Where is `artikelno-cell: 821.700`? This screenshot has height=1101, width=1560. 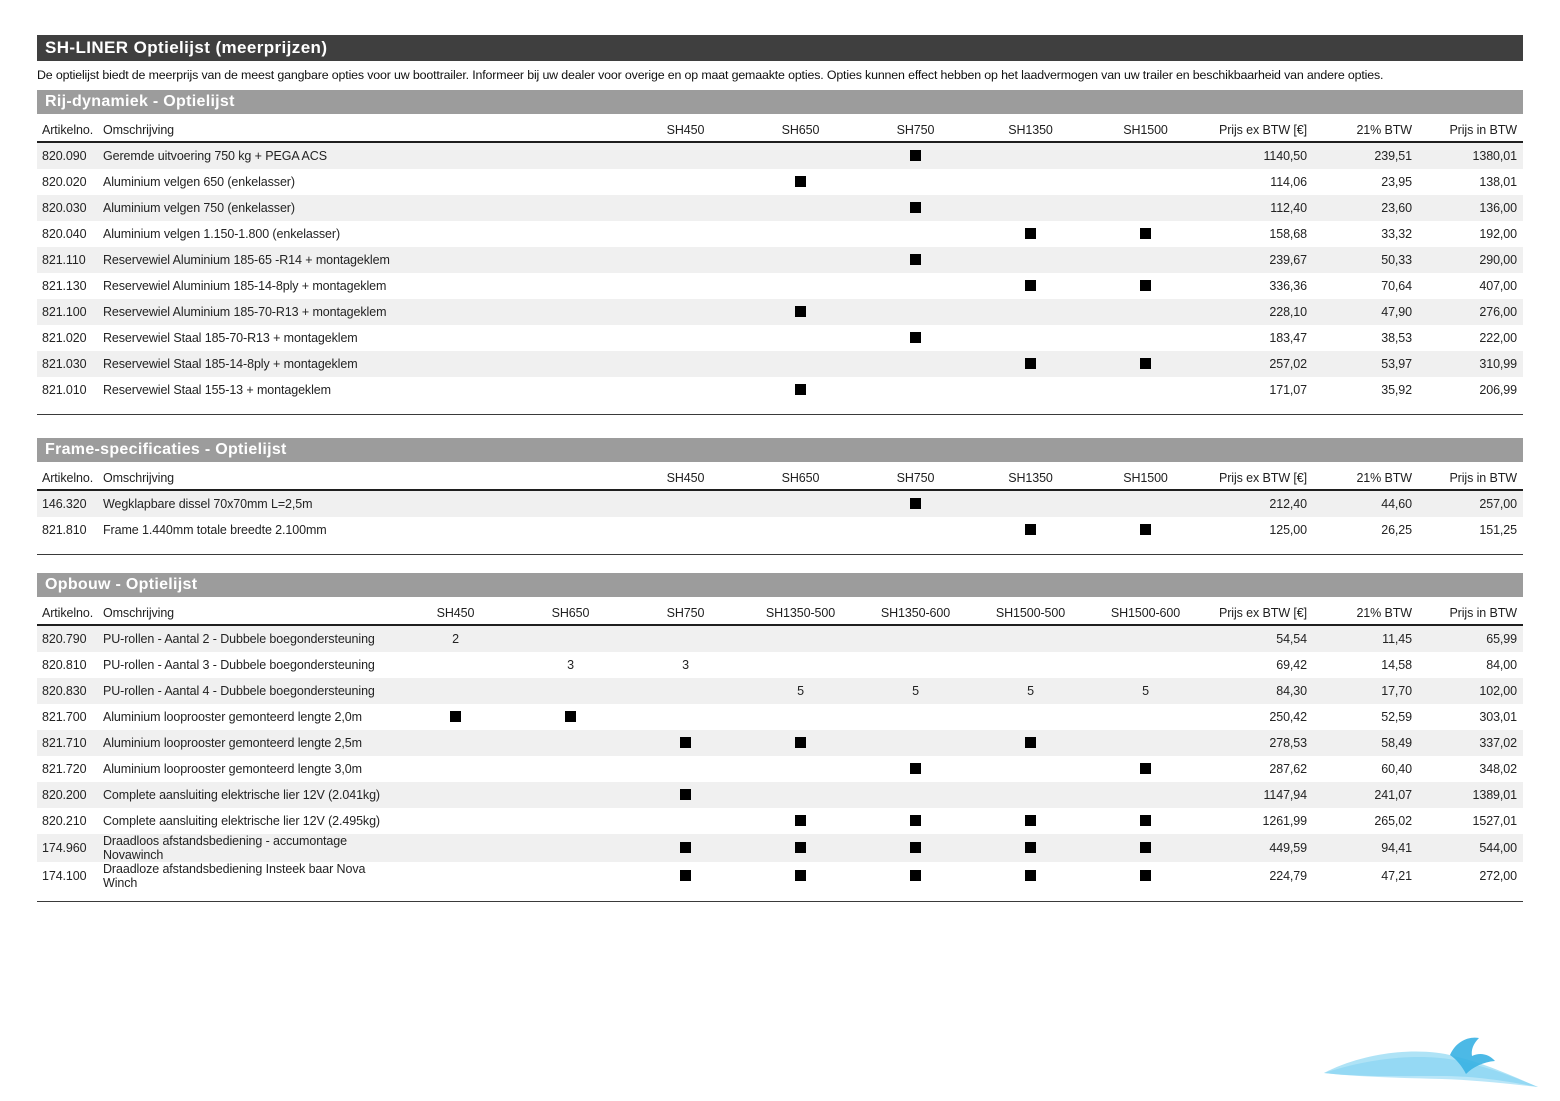 artikelno-cell: 821.700 is located at coordinates (64, 717).